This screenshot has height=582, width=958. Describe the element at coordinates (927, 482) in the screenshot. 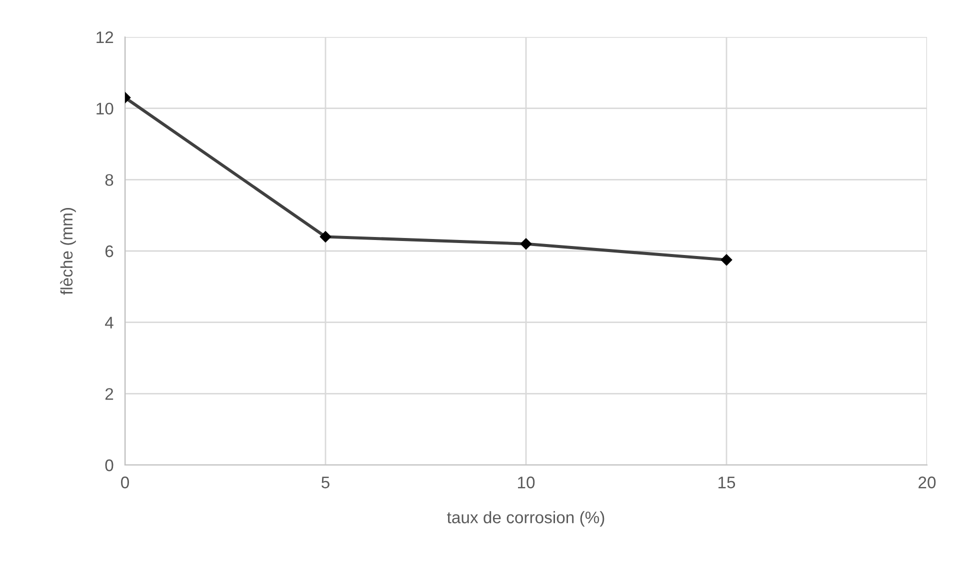

I see `x-tick-label: 20` at that location.